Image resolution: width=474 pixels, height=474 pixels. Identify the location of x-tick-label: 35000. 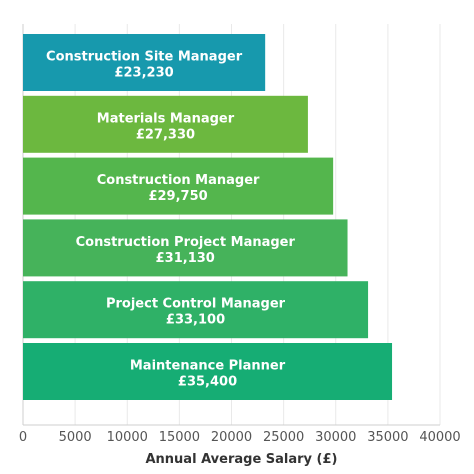
(387, 437).